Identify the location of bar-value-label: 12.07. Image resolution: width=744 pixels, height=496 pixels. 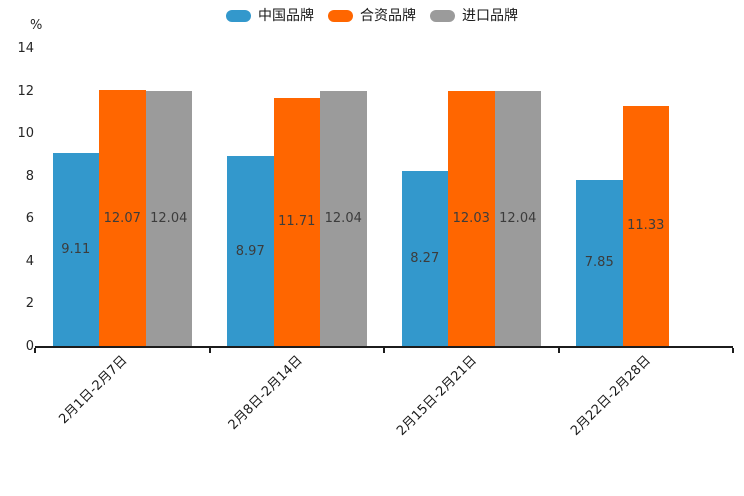
(122, 218).